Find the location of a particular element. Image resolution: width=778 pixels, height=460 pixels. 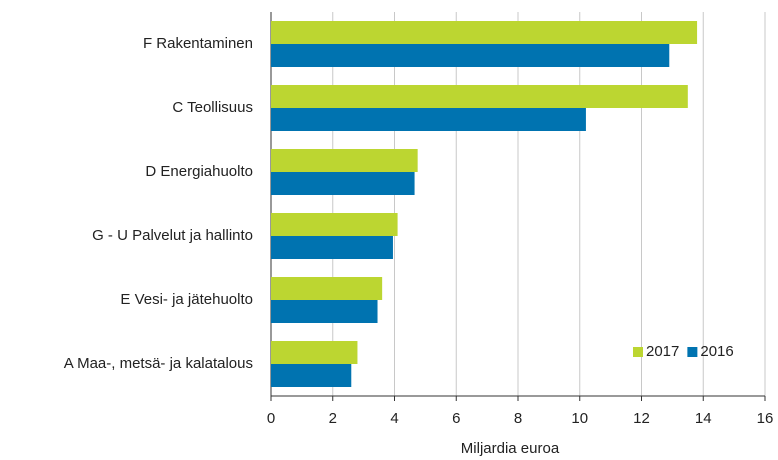

x-tick-label: 4 is located at coordinates (394, 418).